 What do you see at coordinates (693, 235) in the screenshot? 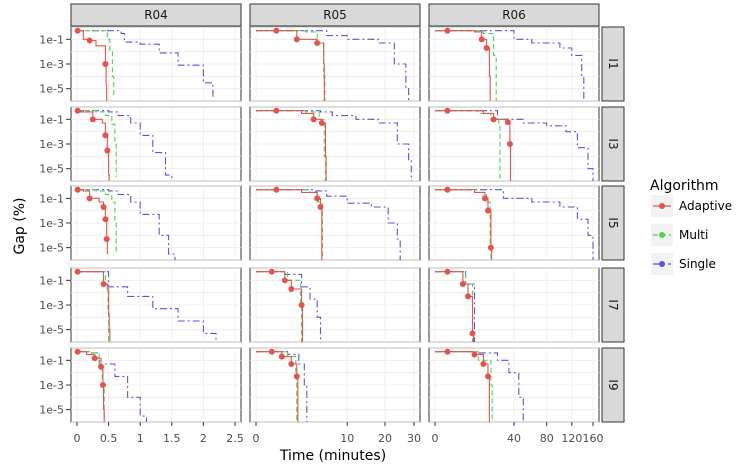
I see `legend-label: Multi` at bounding box center [693, 235].